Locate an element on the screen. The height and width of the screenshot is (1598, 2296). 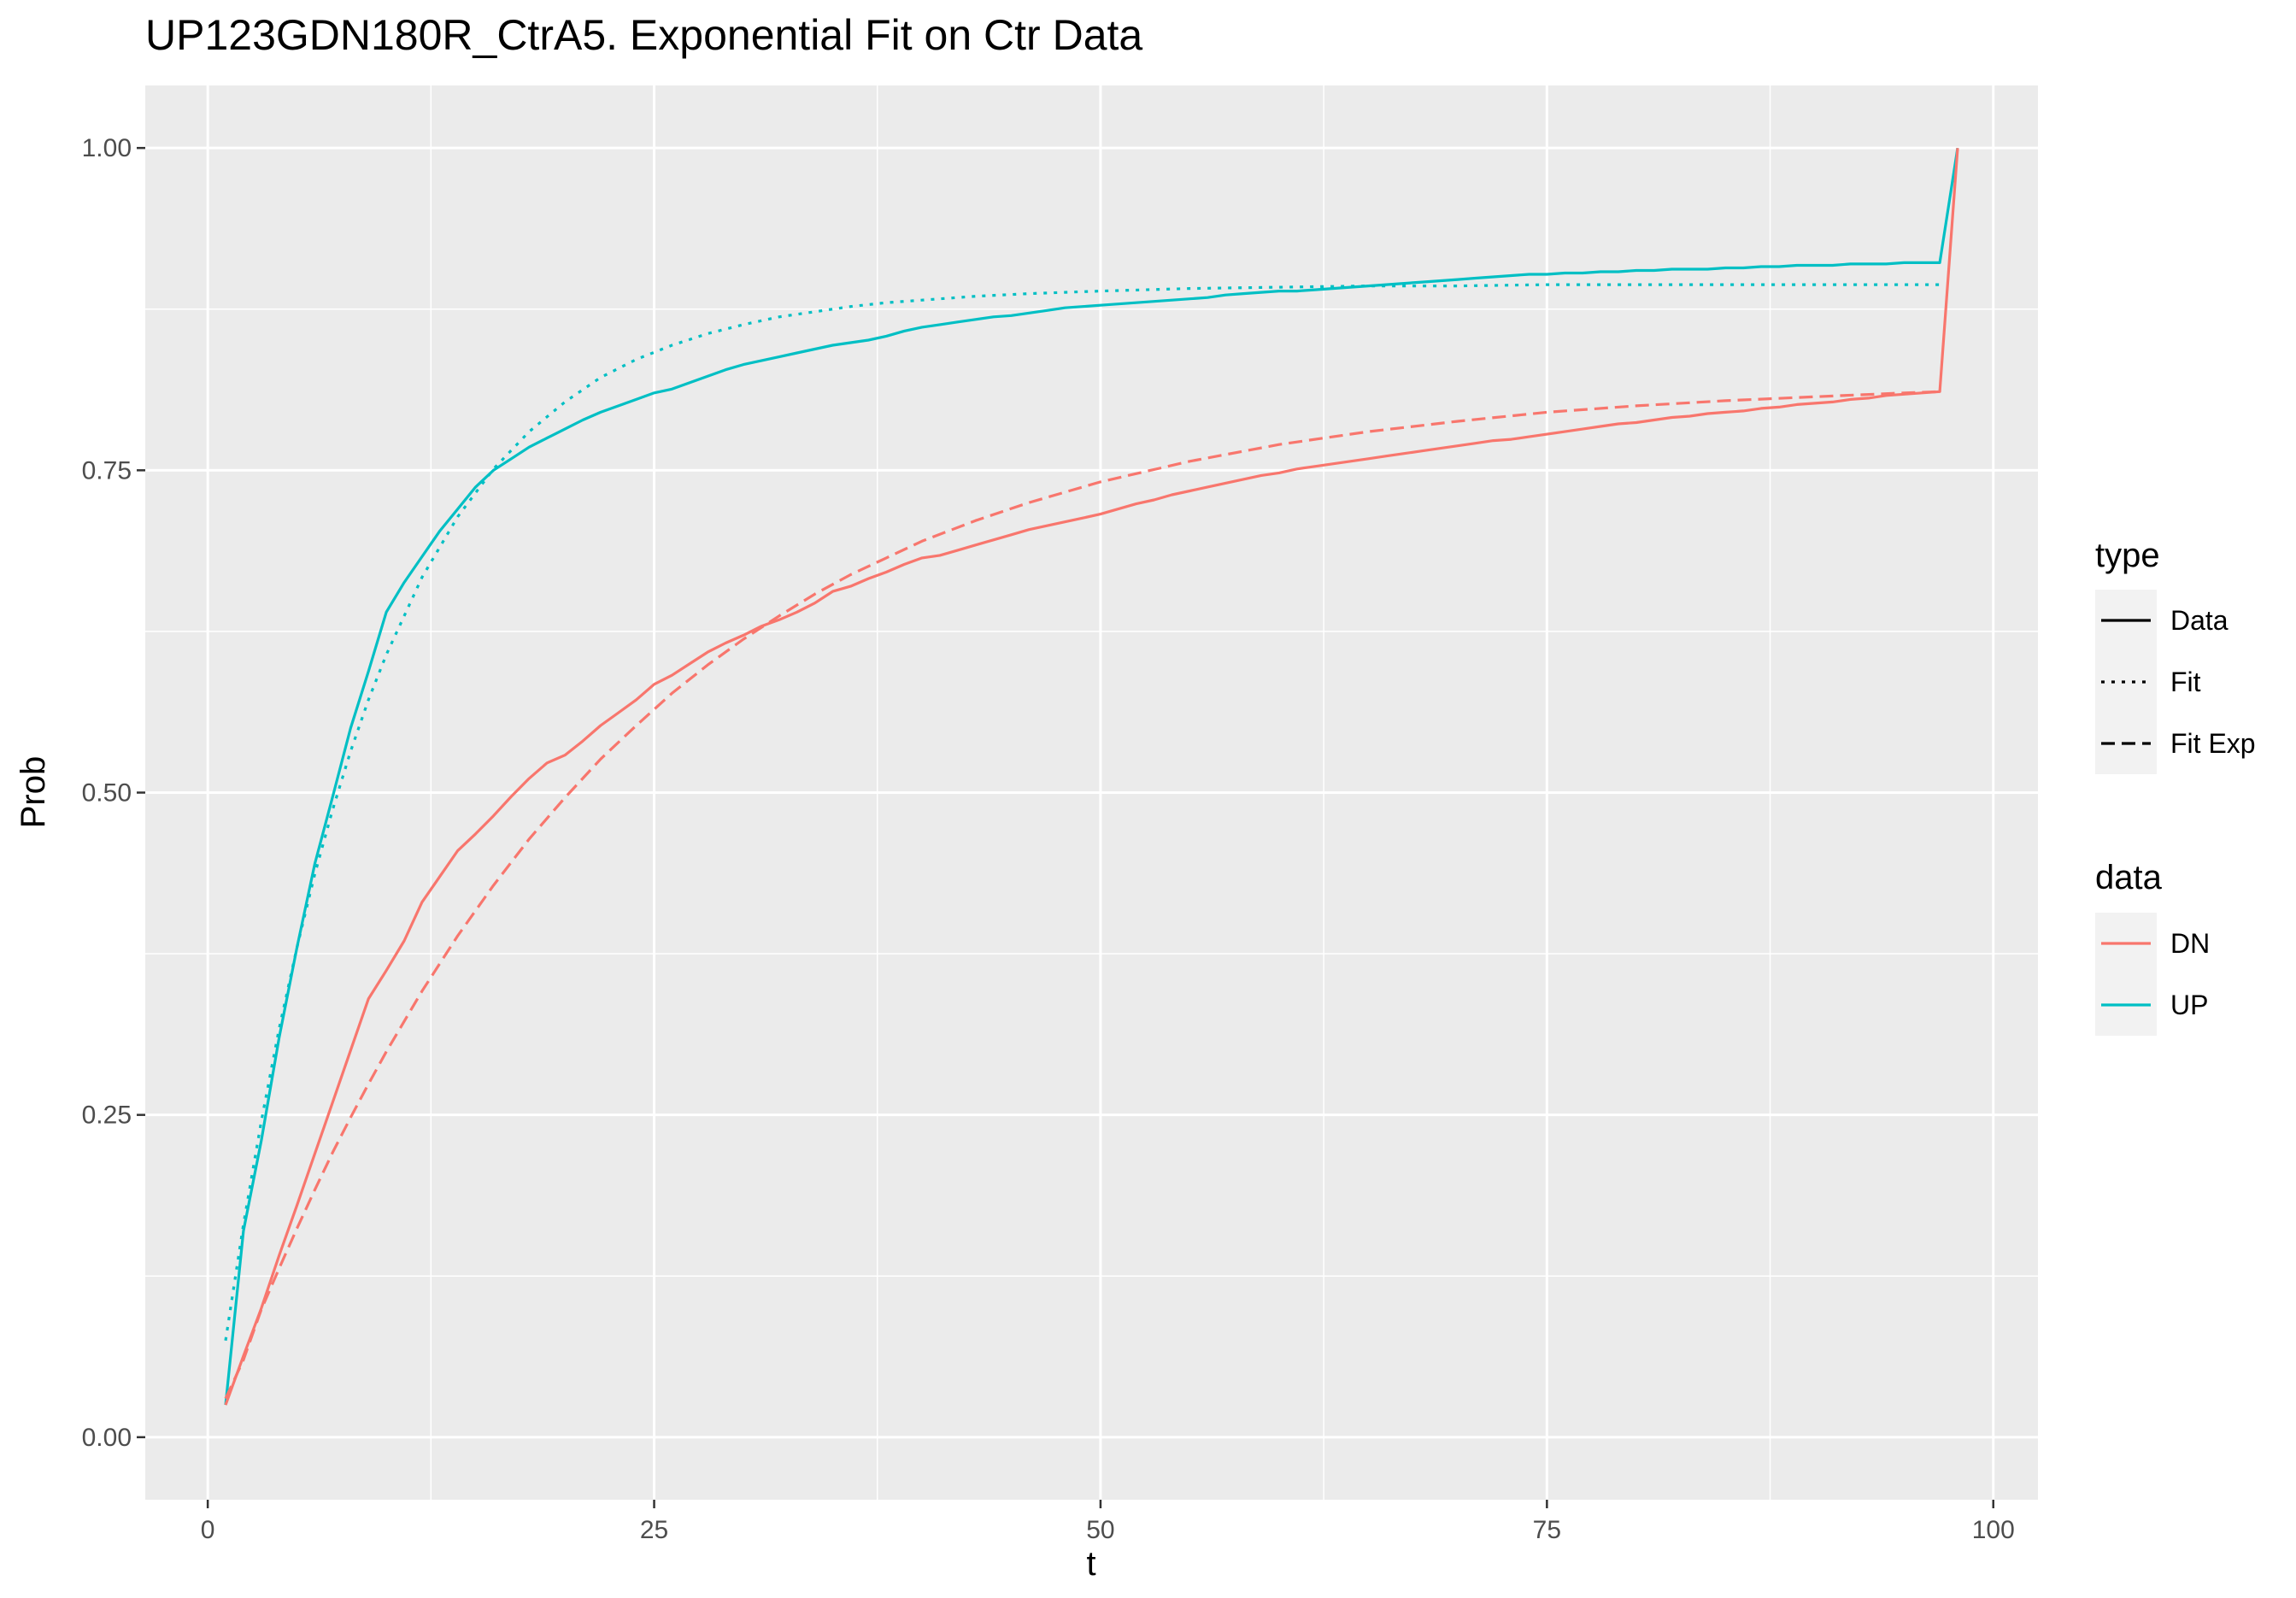
legend-data-label: UP is located at coordinates (2189, 1005).